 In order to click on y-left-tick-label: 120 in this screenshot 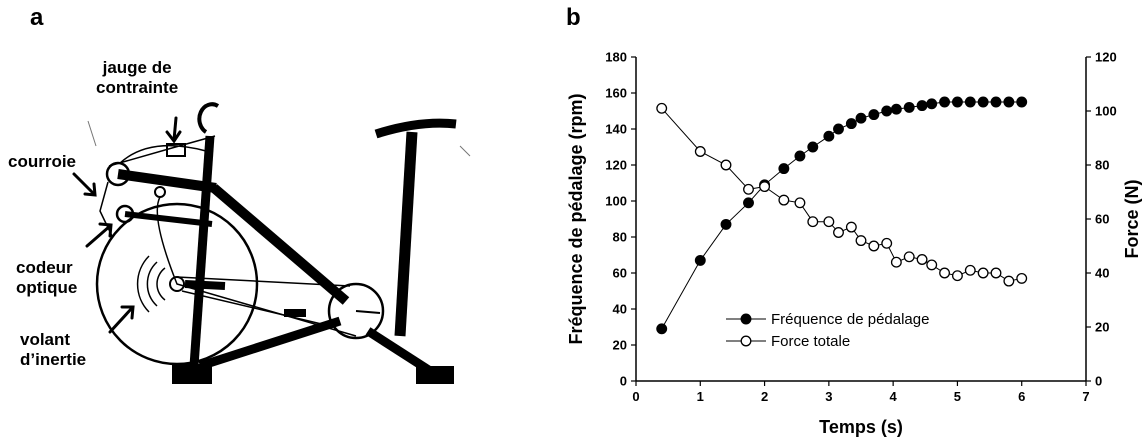, I will do `click(616, 165)`.